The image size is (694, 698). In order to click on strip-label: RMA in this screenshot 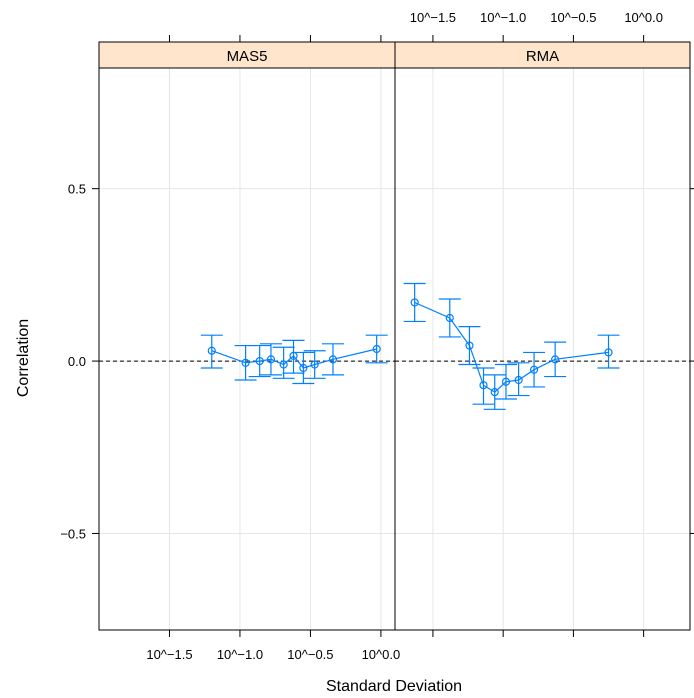, I will do `click(542, 56)`.